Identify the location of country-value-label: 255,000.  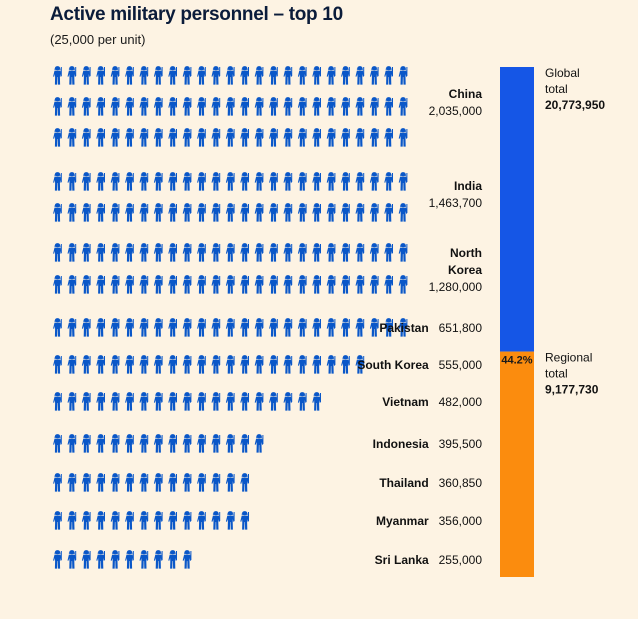
(461, 560).